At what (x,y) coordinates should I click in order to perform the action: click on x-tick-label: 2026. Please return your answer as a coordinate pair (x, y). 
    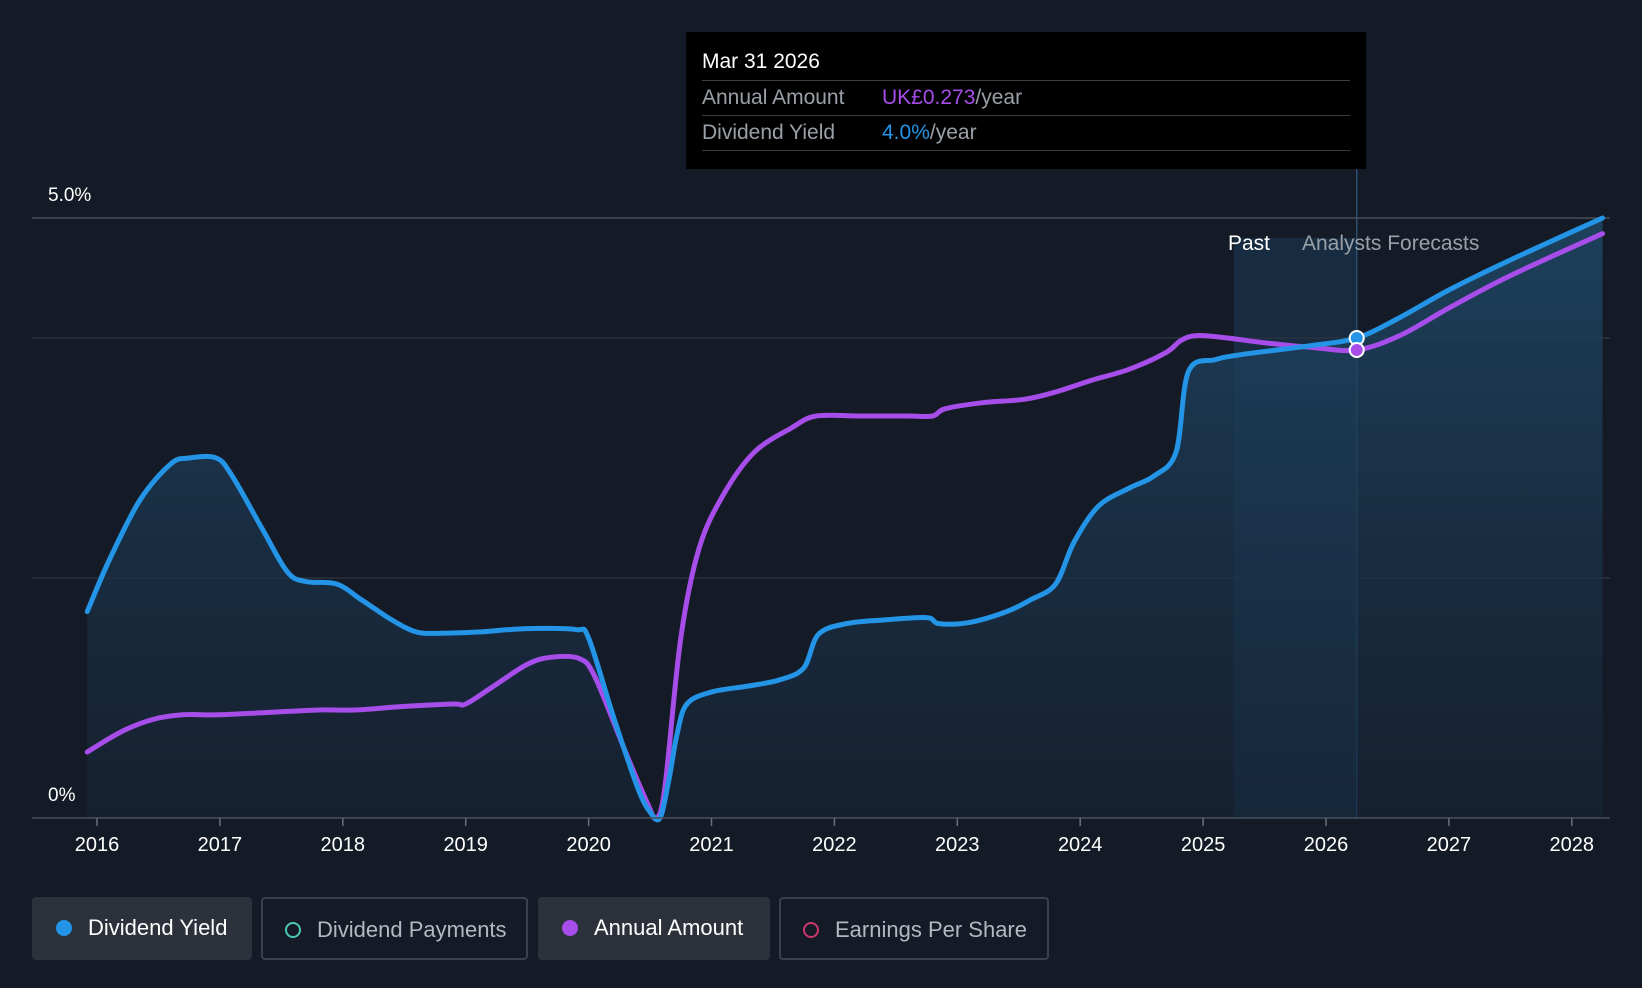
    Looking at the image, I should click on (1326, 845).